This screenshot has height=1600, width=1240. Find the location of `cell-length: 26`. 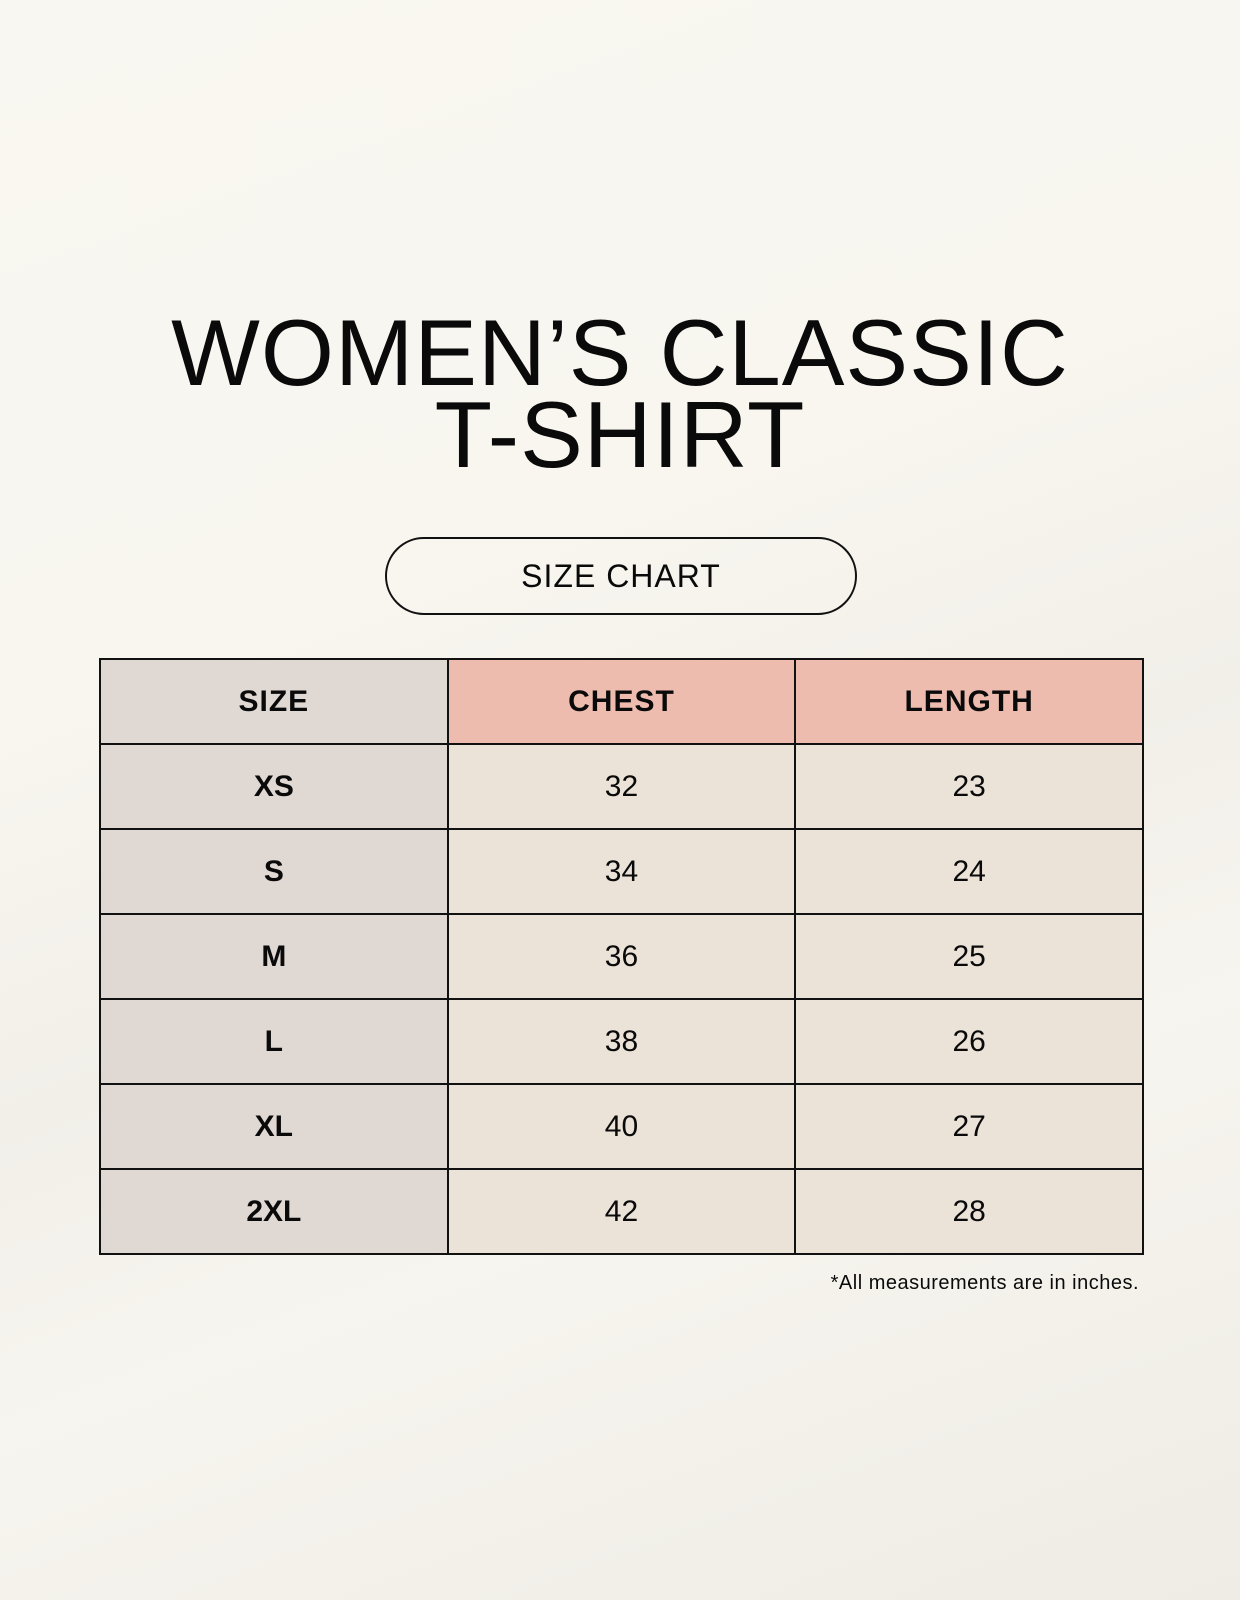

cell-length: 26 is located at coordinates (969, 1041).